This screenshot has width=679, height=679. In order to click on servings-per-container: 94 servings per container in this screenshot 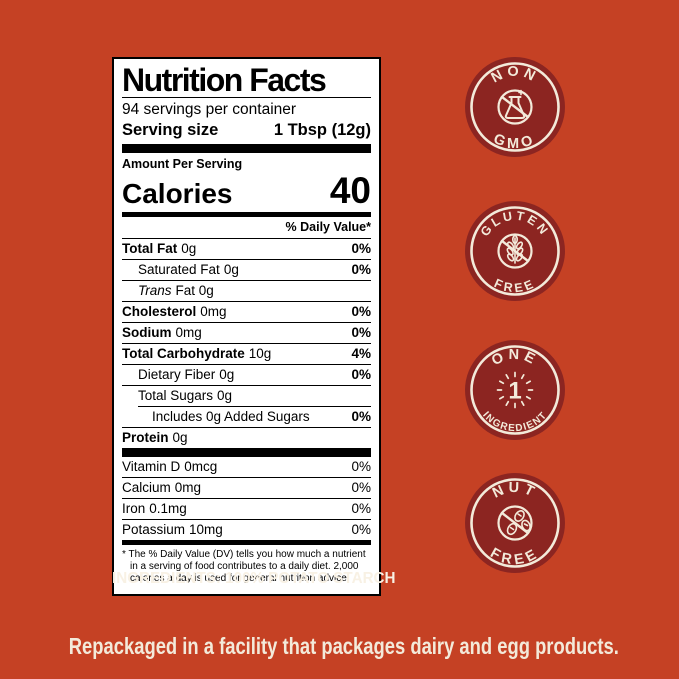, I will do `click(209, 109)`.